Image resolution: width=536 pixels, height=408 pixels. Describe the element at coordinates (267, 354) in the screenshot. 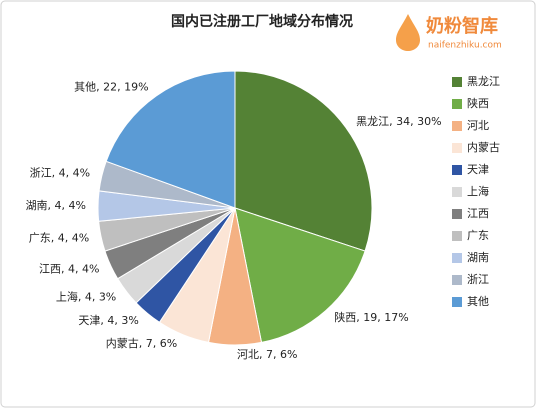

I see `data-label: 河北, 7, 6%` at that location.